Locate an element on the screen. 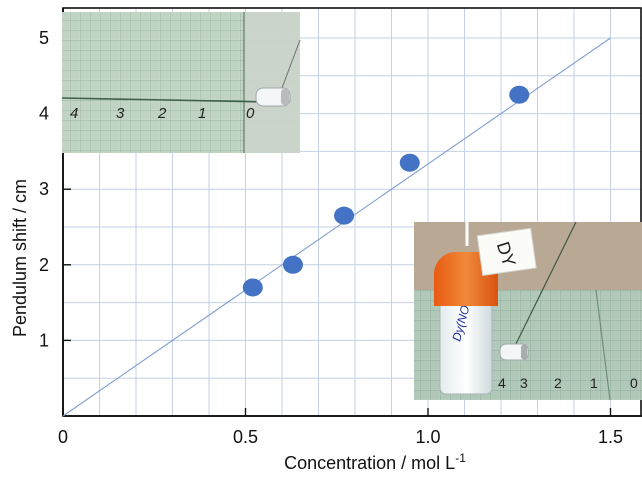 The width and height of the screenshot is (642, 479). x-axis-label: Concentration / mol L-1 is located at coordinates (375, 462).